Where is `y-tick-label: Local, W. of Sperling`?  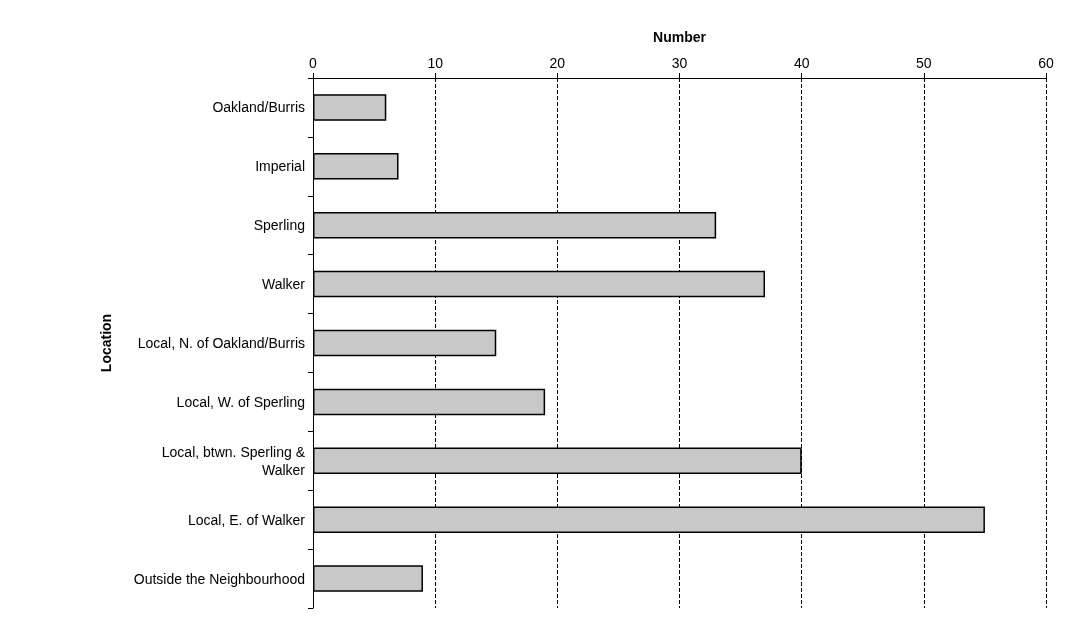 y-tick-label: Local, W. of Sperling is located at coordinates (240, 401).